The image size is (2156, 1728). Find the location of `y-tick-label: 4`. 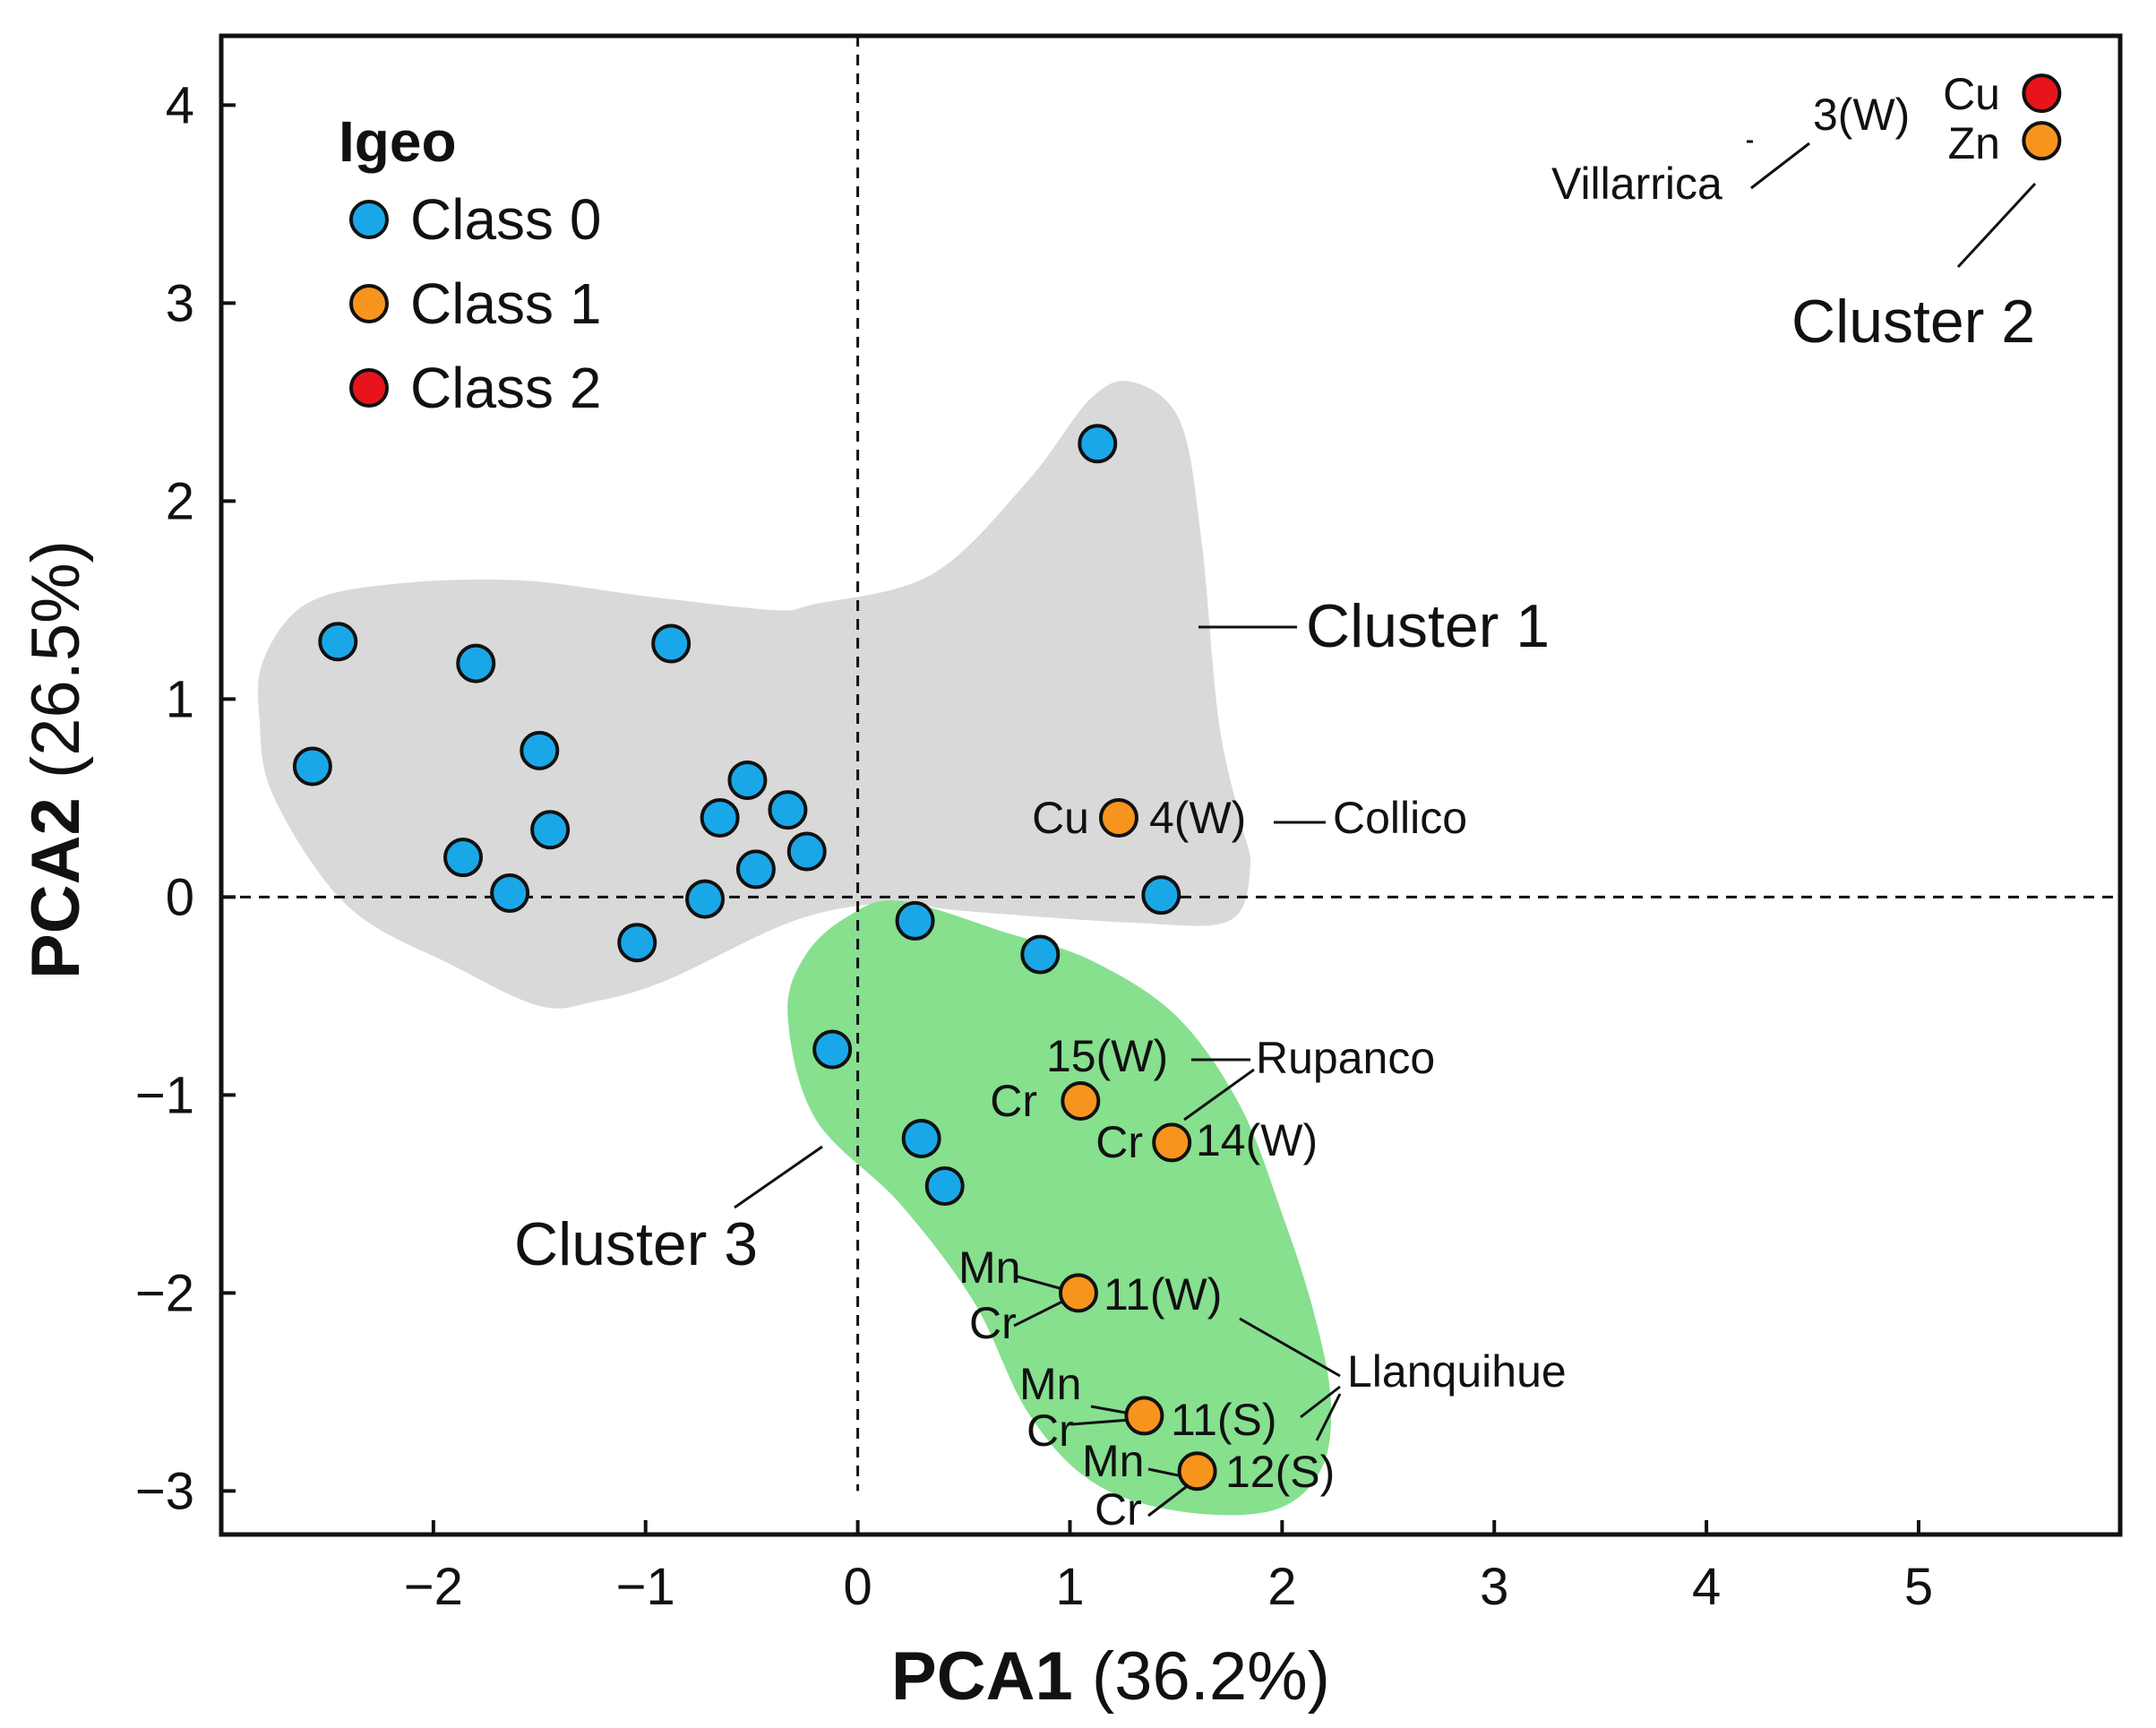

y-tick-label: 4 is located at coordinates (180, 105).